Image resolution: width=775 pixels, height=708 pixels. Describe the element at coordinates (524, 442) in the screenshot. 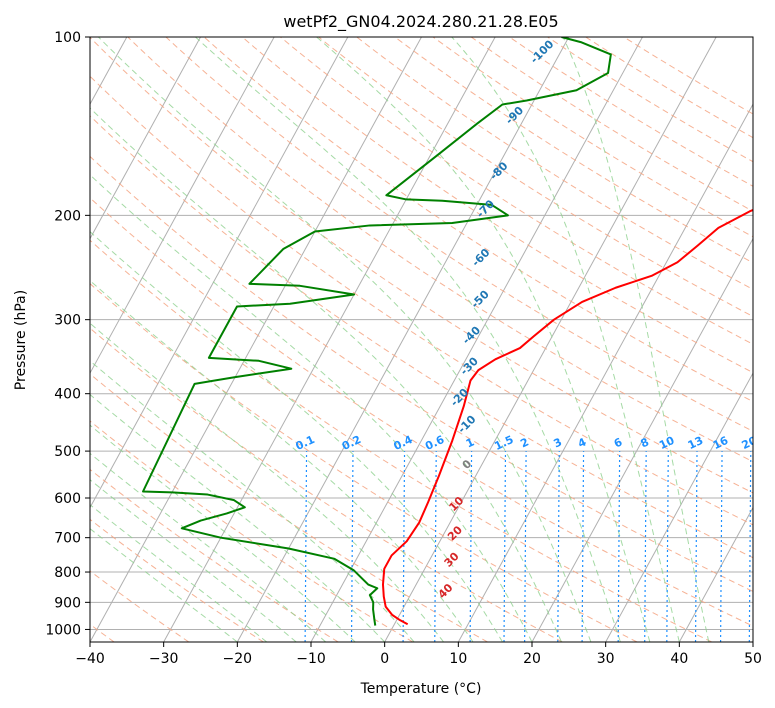

I see `mixing-ratio-label: 2` at that location.